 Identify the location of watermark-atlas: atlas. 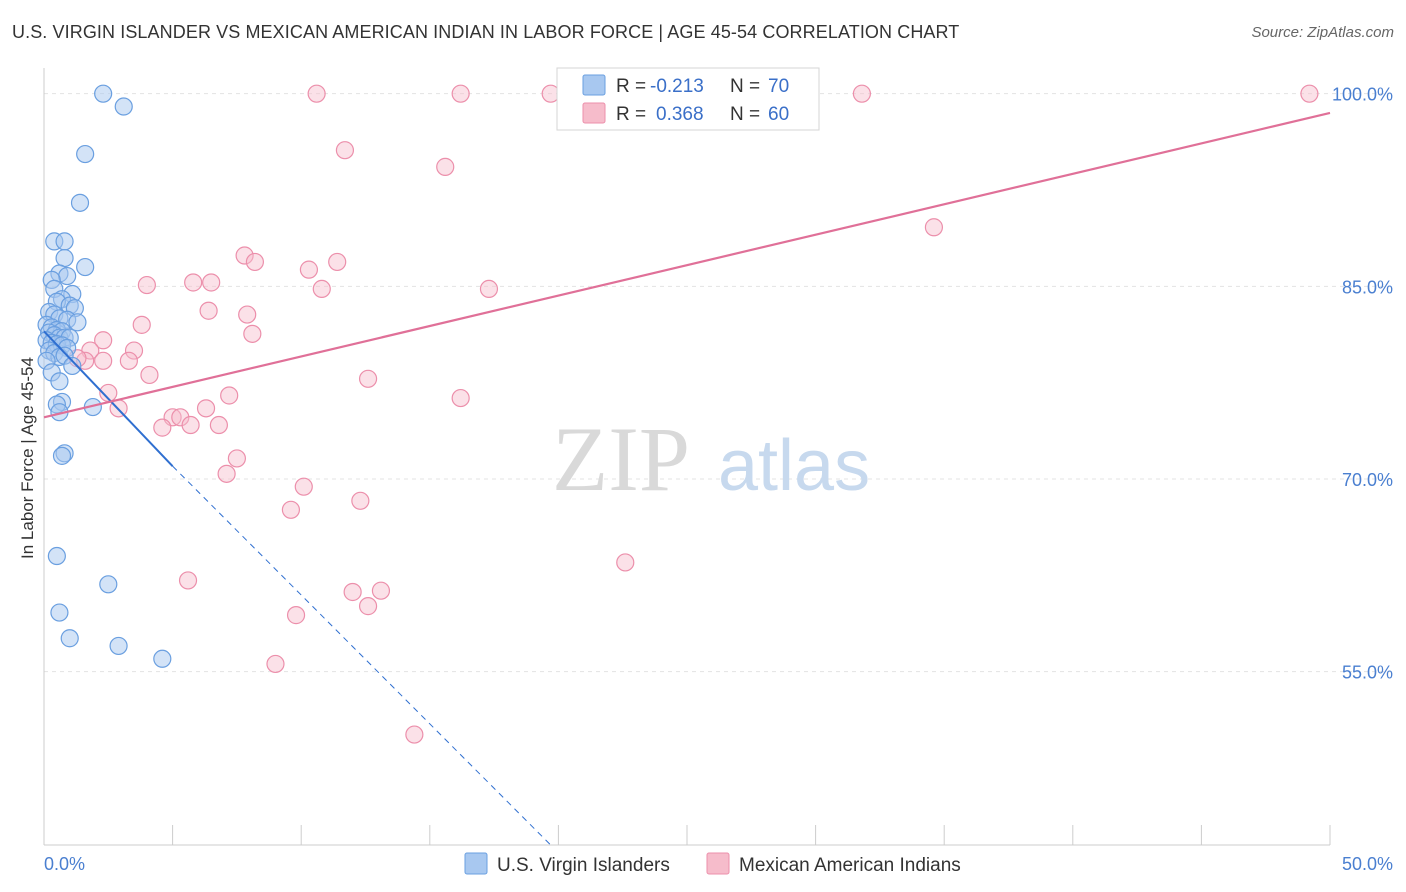
(794, 466).